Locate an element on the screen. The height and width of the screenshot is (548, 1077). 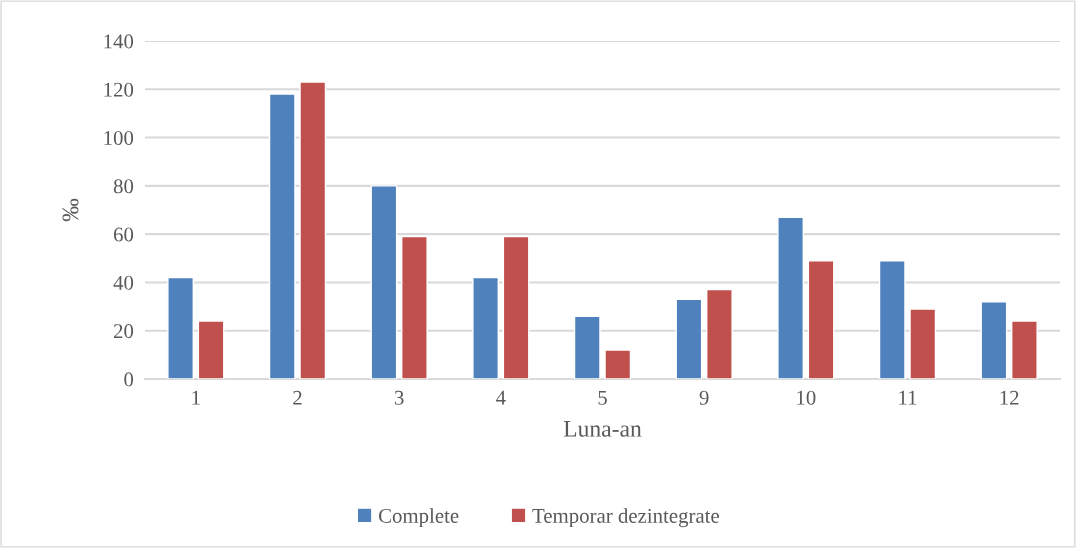
x-axis-title: Luna-an is located at coordinates (602, 429).